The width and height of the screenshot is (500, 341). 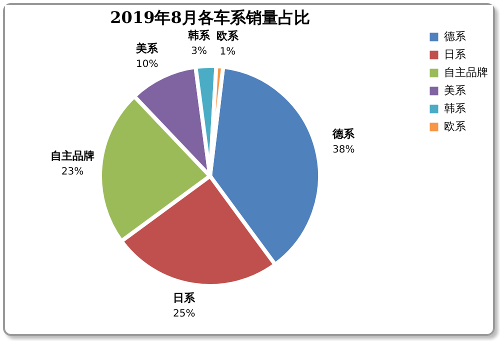 I want to click on slice-label: 美系, so click(x=147, y=48).